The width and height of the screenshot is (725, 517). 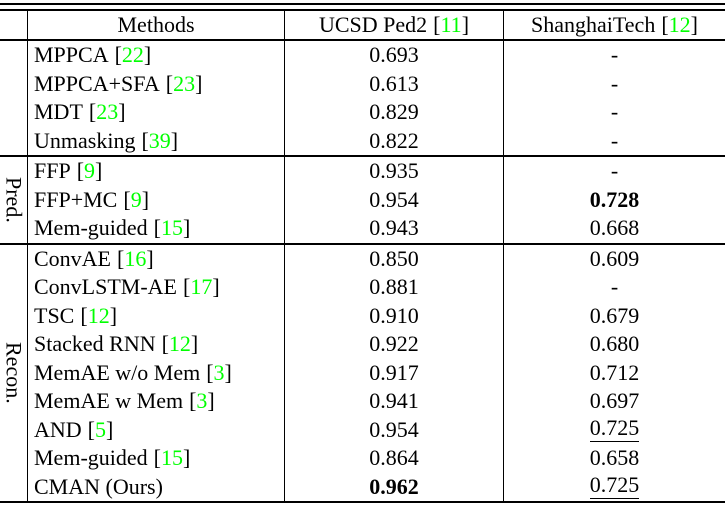 I want to click on table-row: MDT [23] 0.829 -, so click(x=376, y=112).